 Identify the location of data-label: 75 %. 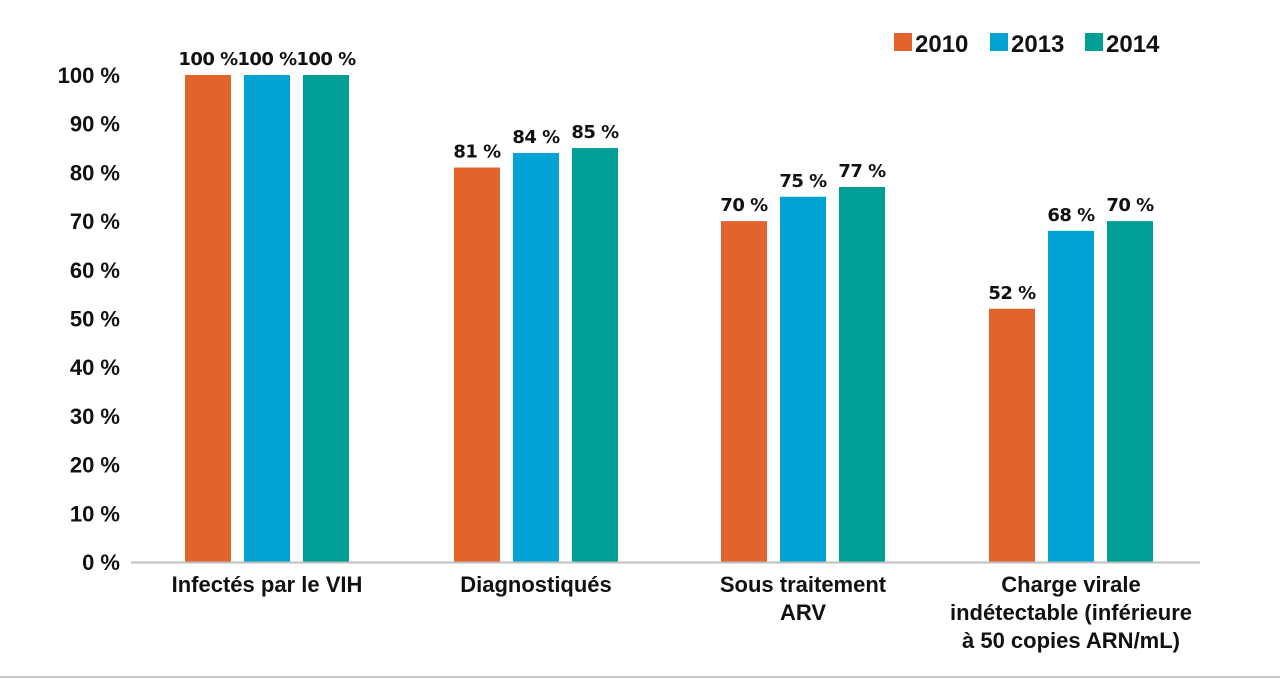
(803, 181).